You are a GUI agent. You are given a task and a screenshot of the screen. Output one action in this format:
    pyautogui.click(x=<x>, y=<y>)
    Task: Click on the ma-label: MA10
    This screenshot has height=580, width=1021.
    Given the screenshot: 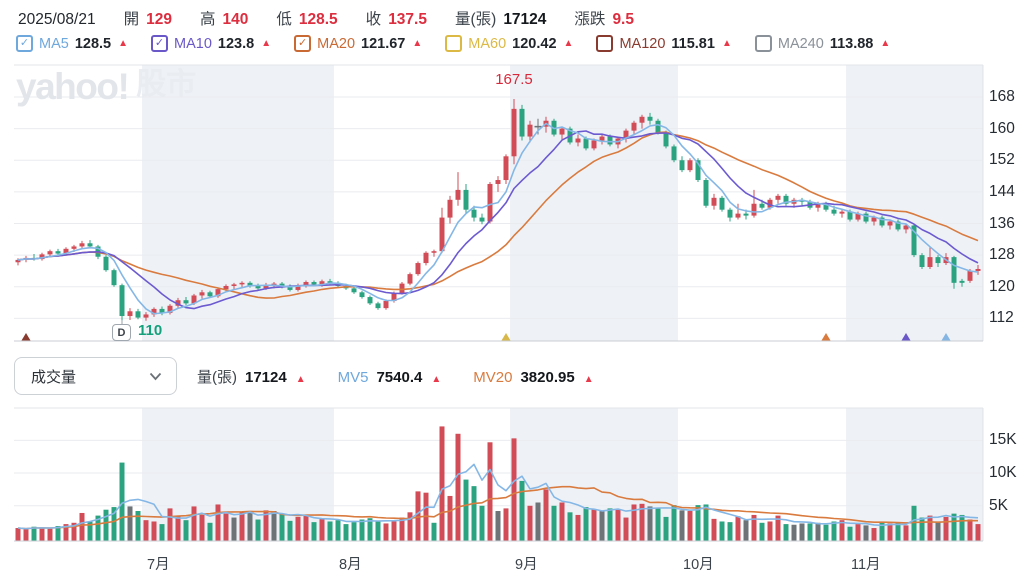 What is the action you would take?
    pyautogui.click(x=193, y=43)
    